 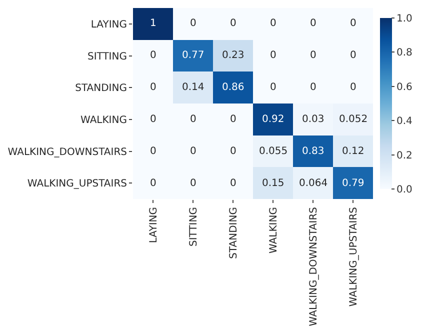 What do you see at coordinates (353, 119) in the screenshot?
I see `data-label: 0.052` at bounding box center [353, 119].